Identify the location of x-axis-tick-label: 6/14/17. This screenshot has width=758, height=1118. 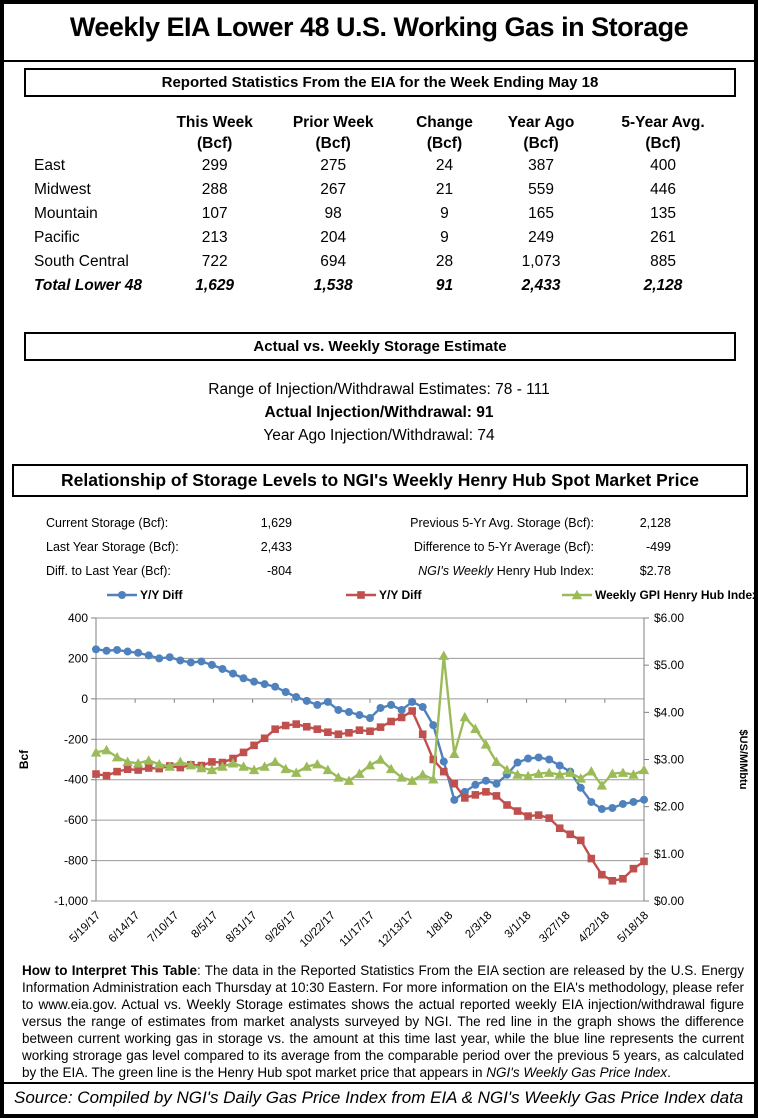
(125, 928).